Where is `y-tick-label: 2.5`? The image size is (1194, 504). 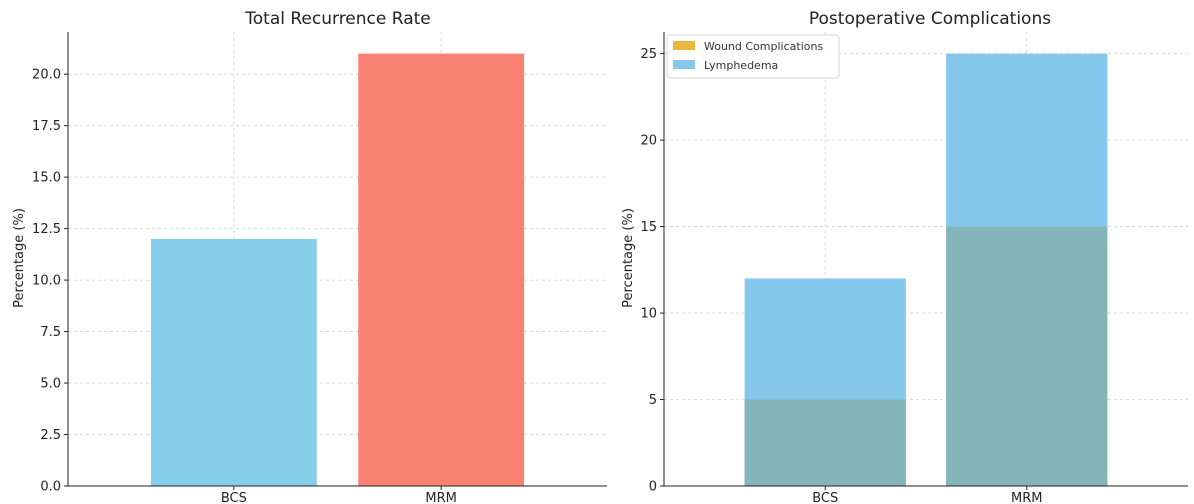 y-tick-label: 2.5 is located at coordinates (50, 435).